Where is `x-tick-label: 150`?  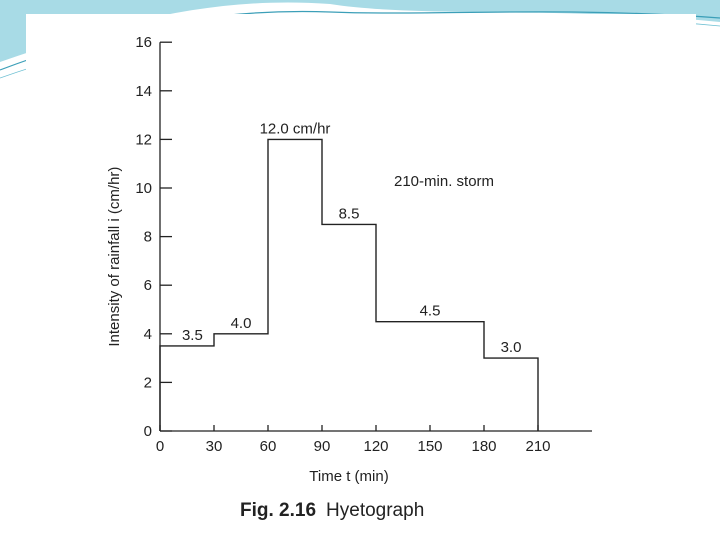
x-tick-label: 150 is located at coordinates (429, 446).